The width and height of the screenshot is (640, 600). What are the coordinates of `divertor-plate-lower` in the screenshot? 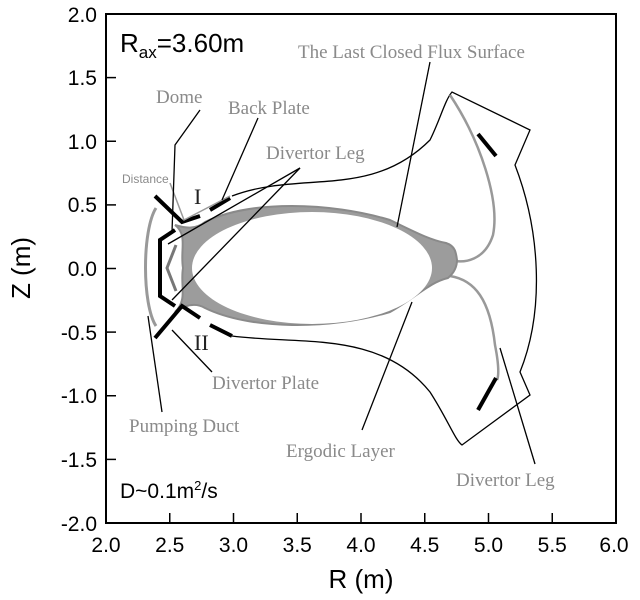 It's located at (177, 321).